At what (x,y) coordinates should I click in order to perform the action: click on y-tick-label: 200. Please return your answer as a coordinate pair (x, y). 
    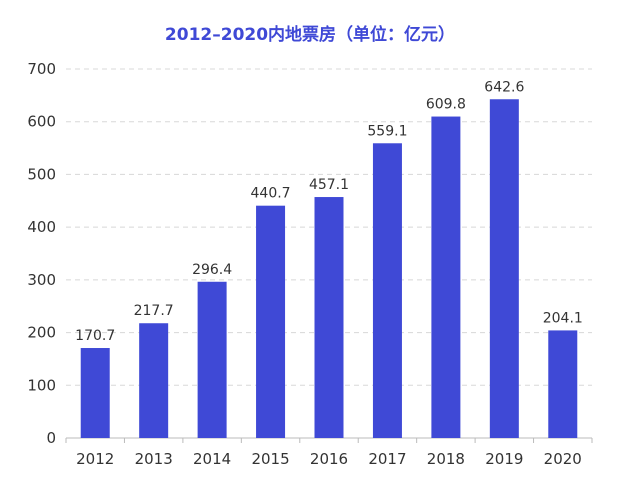
    Looking at the image, I should click on (41, 333).